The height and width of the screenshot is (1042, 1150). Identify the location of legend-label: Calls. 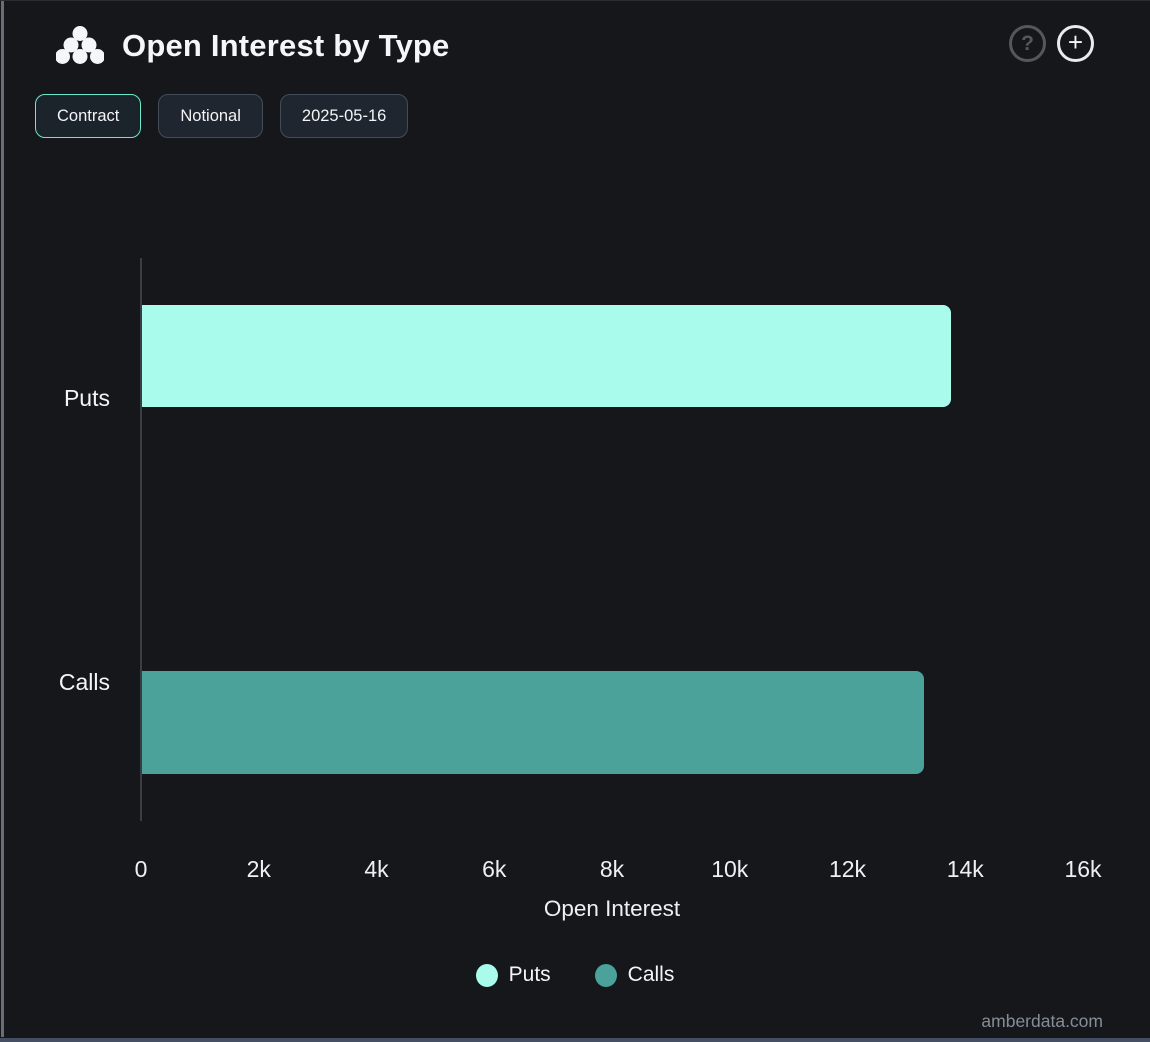
(651, 974).